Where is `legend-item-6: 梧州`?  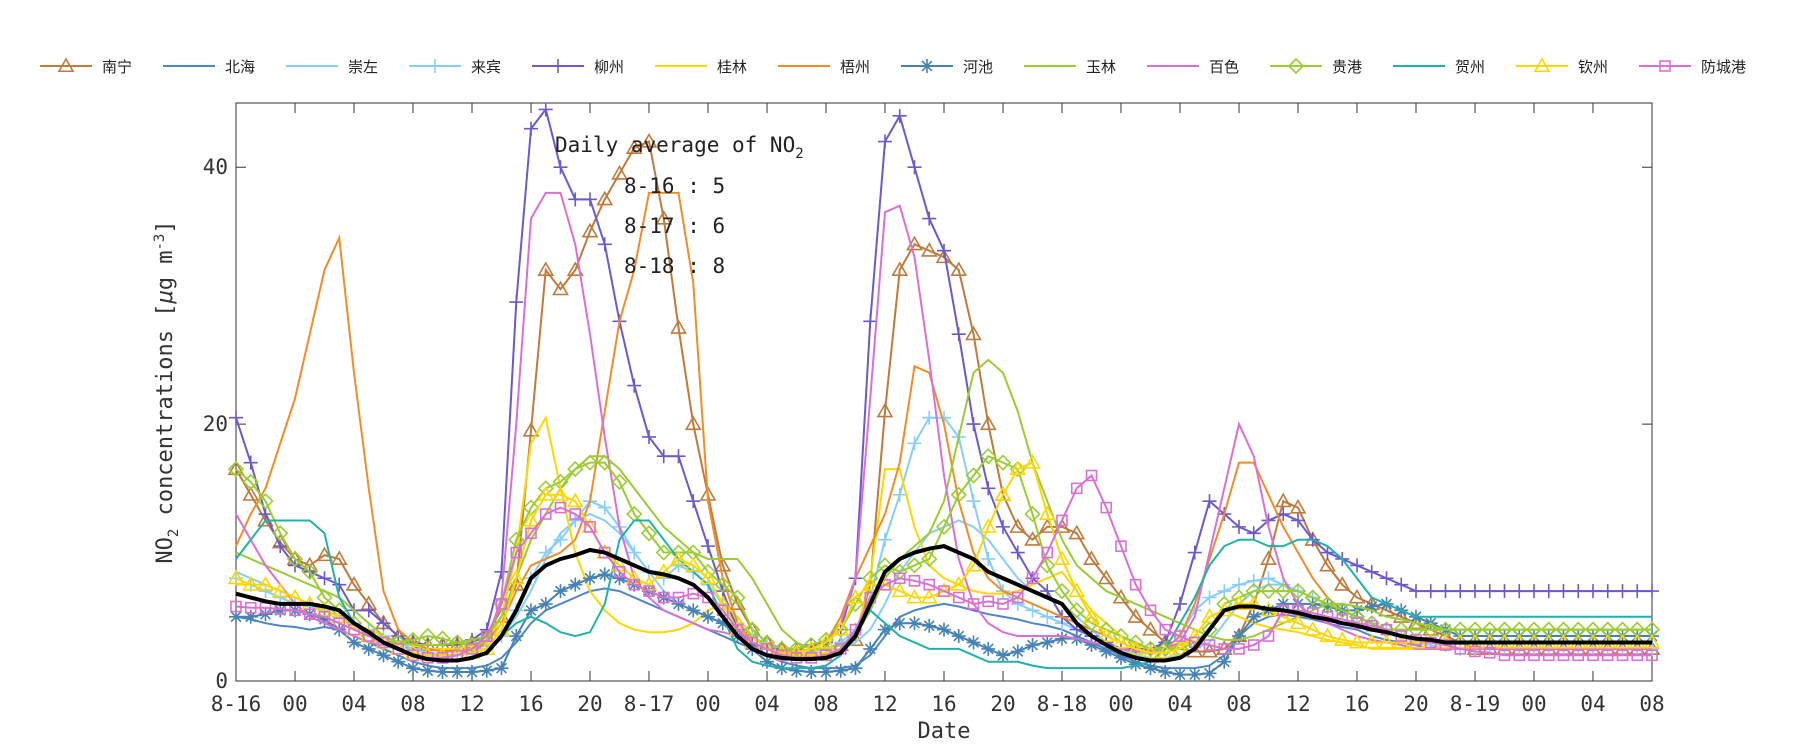
legend-item-6: 梧州 is located at coordinates (824, 67).